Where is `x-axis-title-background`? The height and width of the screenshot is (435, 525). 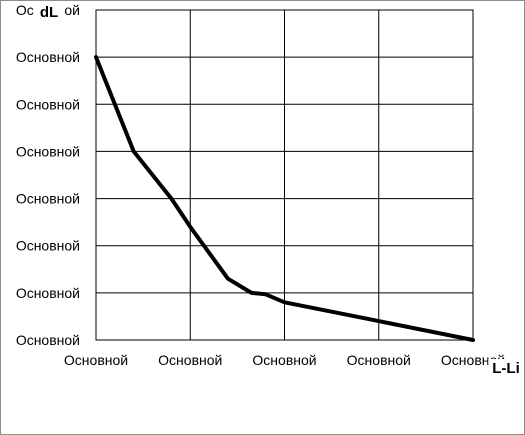 x-axis-title-background is located at coordinates (506, 368).